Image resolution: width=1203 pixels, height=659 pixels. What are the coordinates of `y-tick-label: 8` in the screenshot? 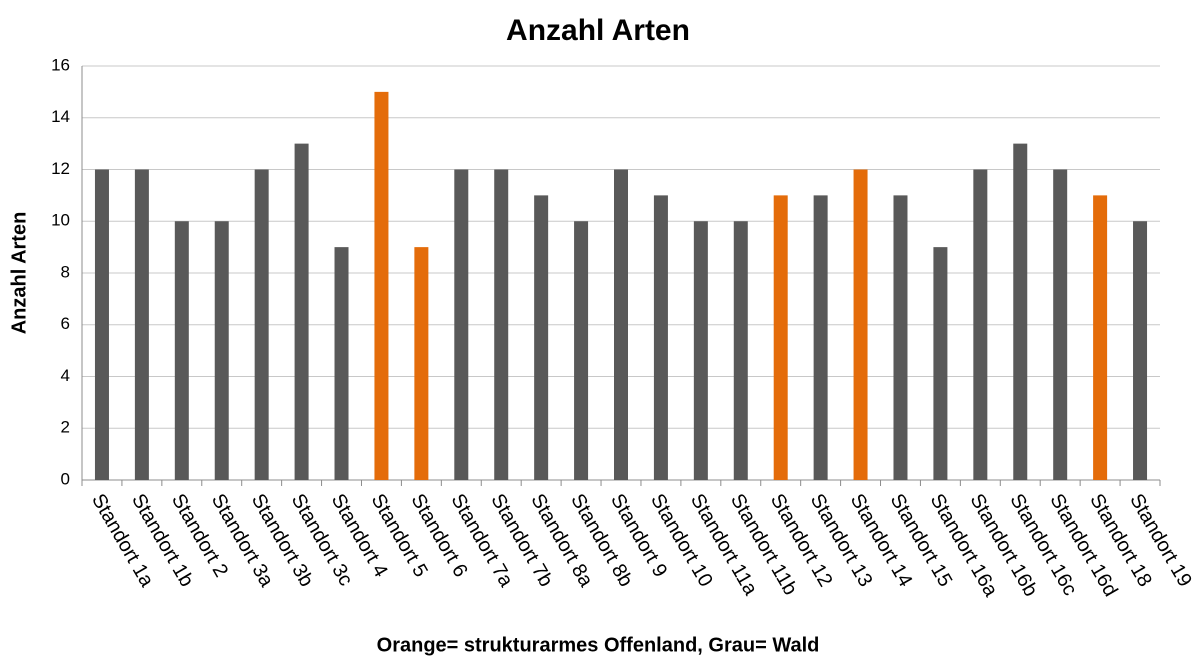 It's located at (65, 271).